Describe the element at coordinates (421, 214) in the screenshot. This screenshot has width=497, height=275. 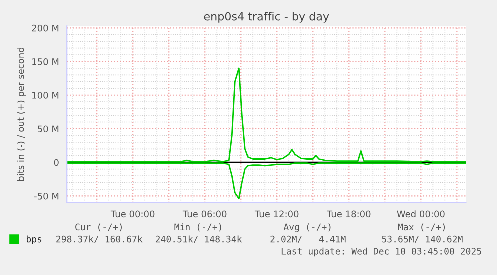
I see `x-tick-label: Wed 00:00` at that location.